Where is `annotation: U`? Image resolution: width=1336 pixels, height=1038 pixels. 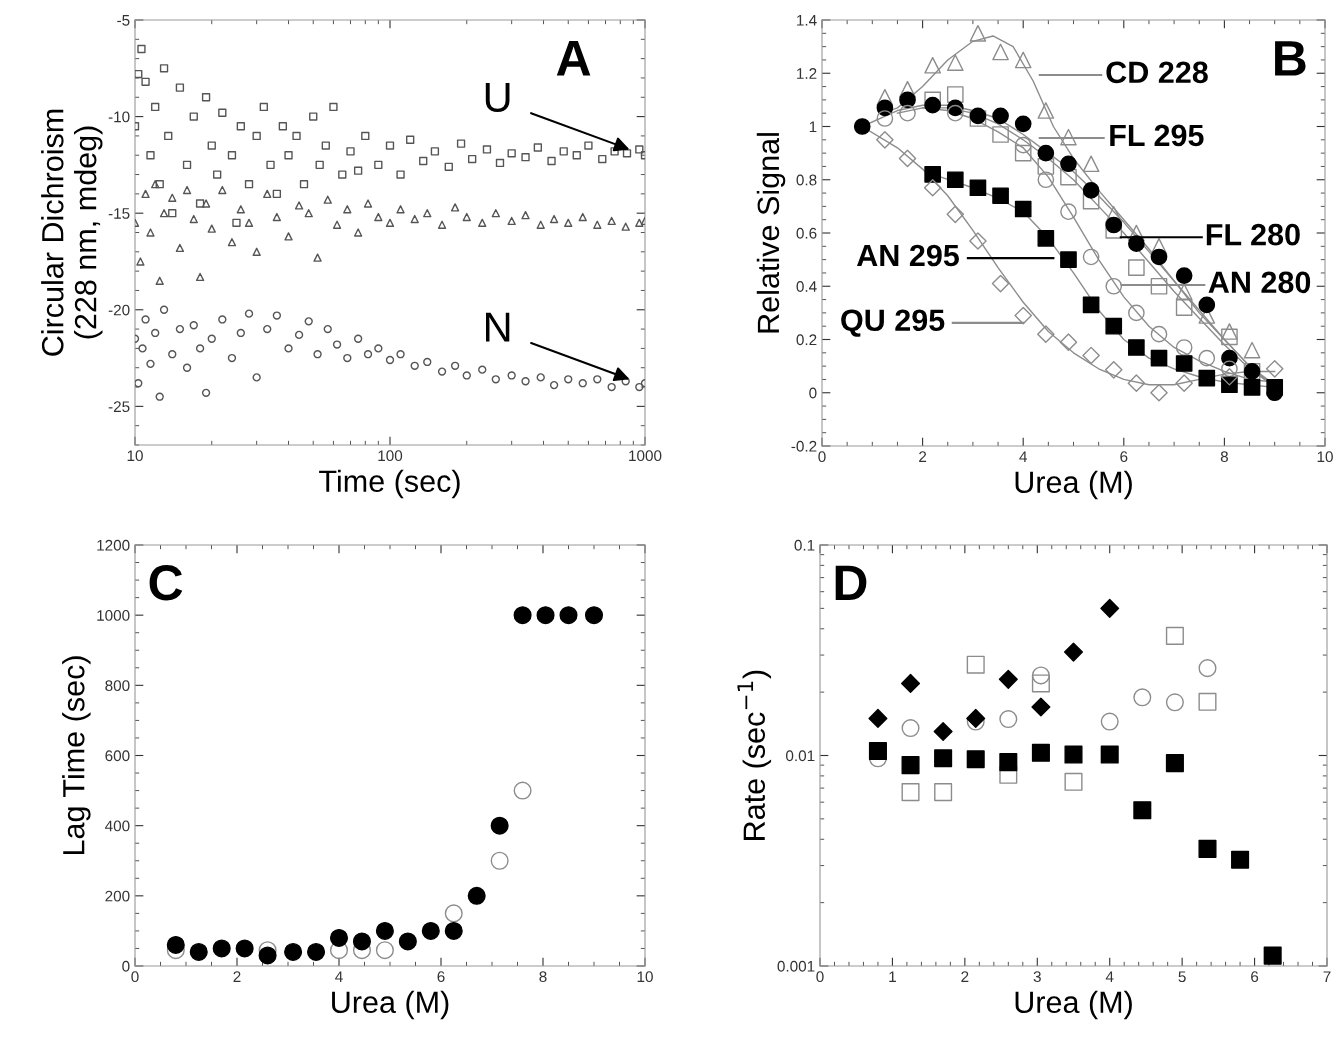 annotation: U is located at coordinates (497, 97).